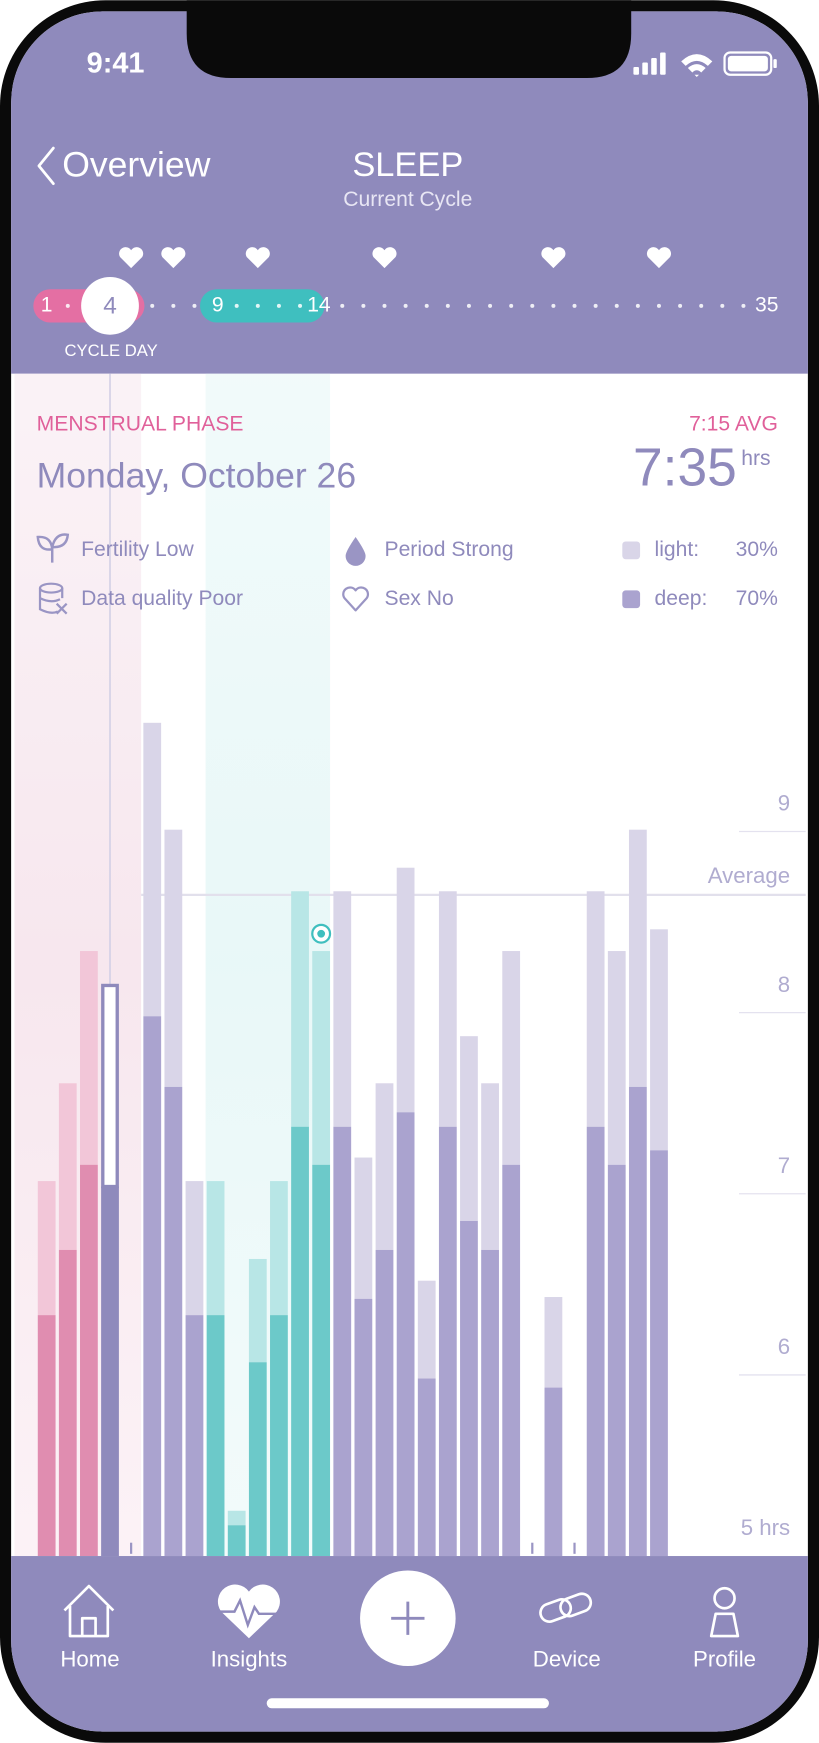 This screenshot has width=819, height=1743. Describe the element at coordinates (408, 1618) in the screenshot. I see `add-button` at that location.